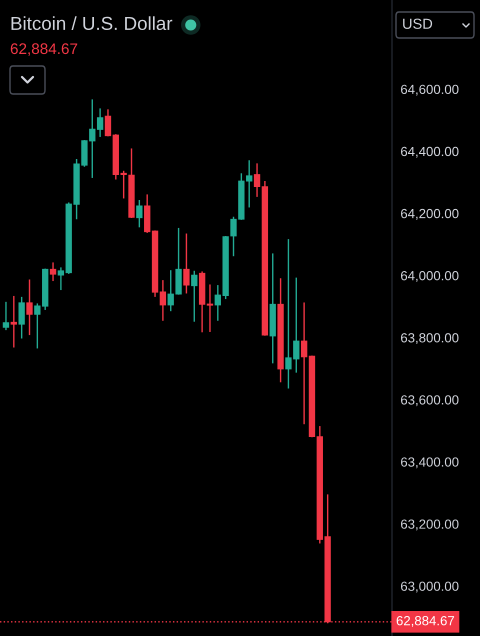  What do you see at coordinates (430, 587) in the screenshot?
I see `y-tick-label: 63,000.00` at bounding box center [430, 587].